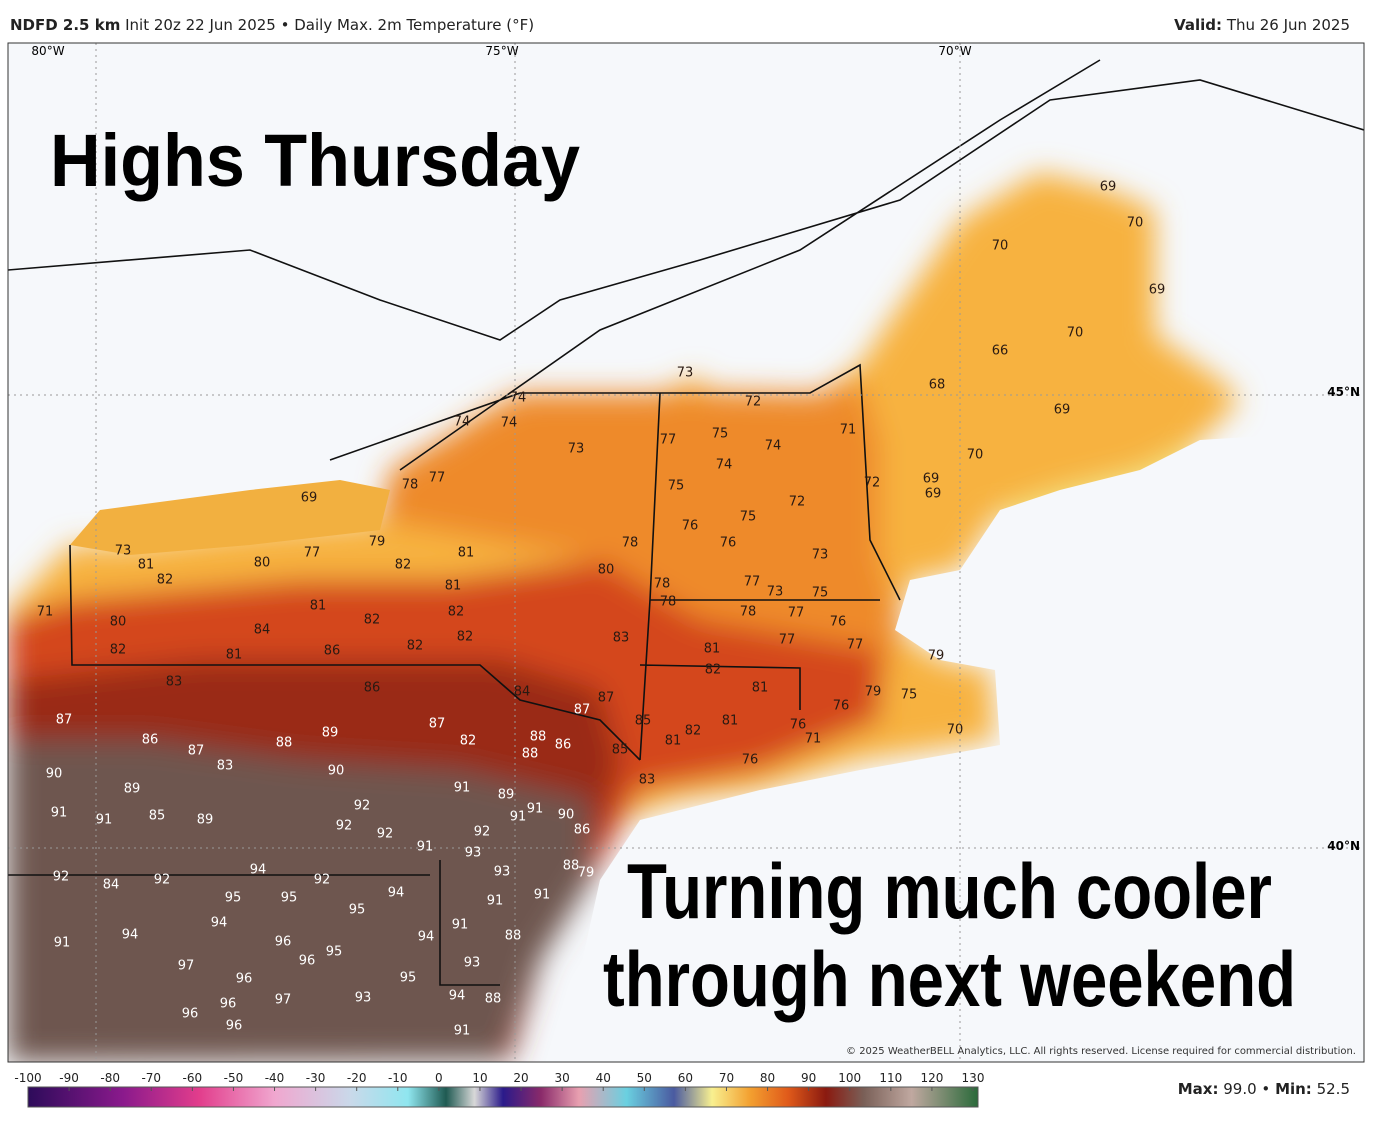  What do you see at coordinates (1198, 1089) in the screenshot?
I see `max-label: Max:` at bounding box center [1198, 1089].